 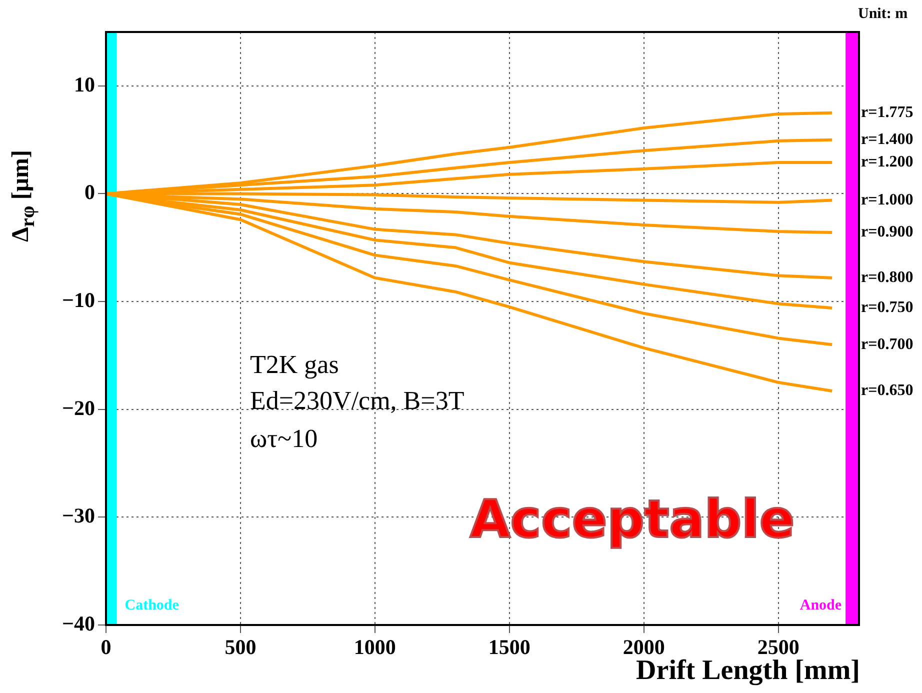 What do you see at coordinates (294, 365) in the screenshot?
I see `annotation: T2K gas` at bounding box center [294, 365].